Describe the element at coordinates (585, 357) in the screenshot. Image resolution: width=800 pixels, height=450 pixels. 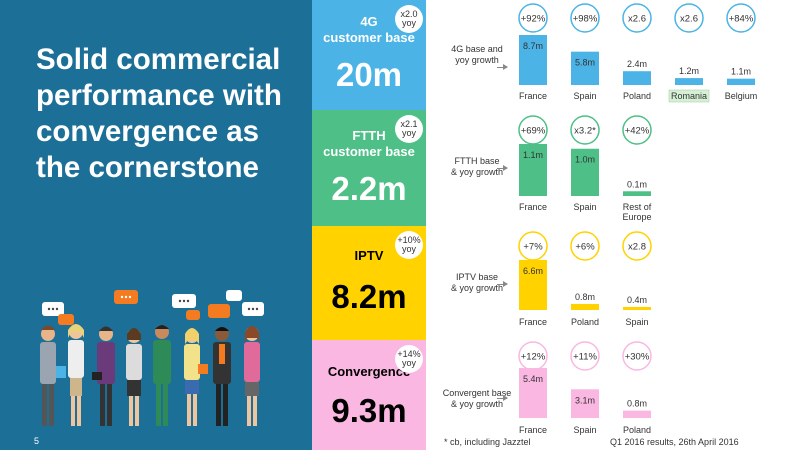
I see `growth-label: +11%` at that location.